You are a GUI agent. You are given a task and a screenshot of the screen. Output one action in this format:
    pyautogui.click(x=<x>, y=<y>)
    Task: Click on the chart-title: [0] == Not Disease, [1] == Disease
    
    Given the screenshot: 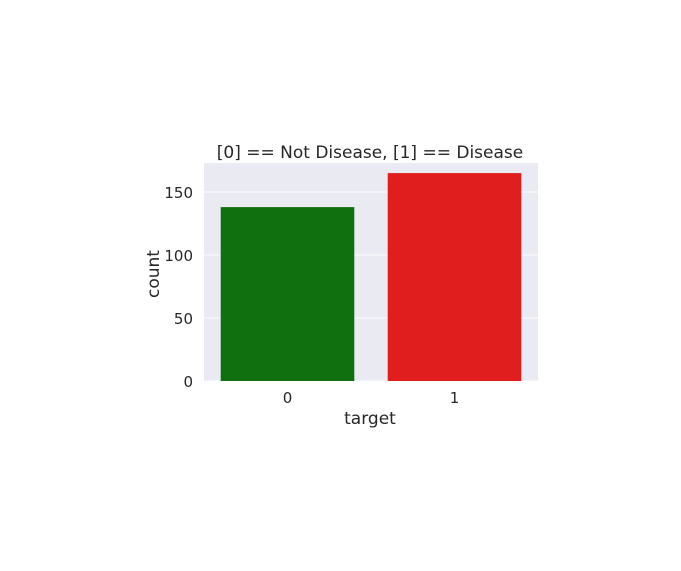 What is the action you would take?
    pyautogui.click(x=370, y=153)
    